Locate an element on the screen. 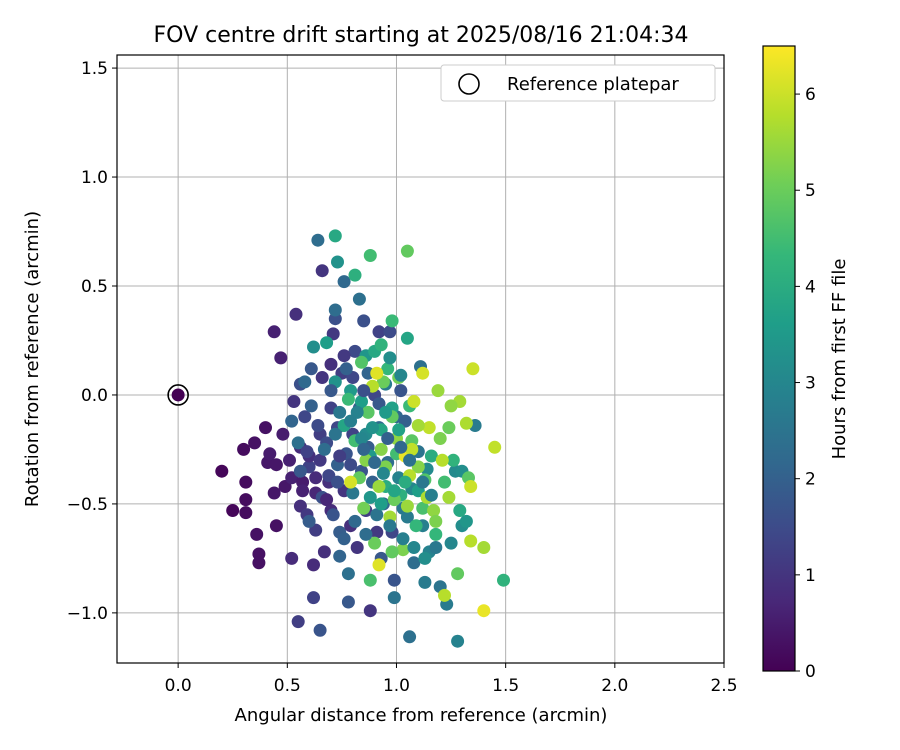  colorbar-tick-label: 0 is located at coordinates (810, 672).